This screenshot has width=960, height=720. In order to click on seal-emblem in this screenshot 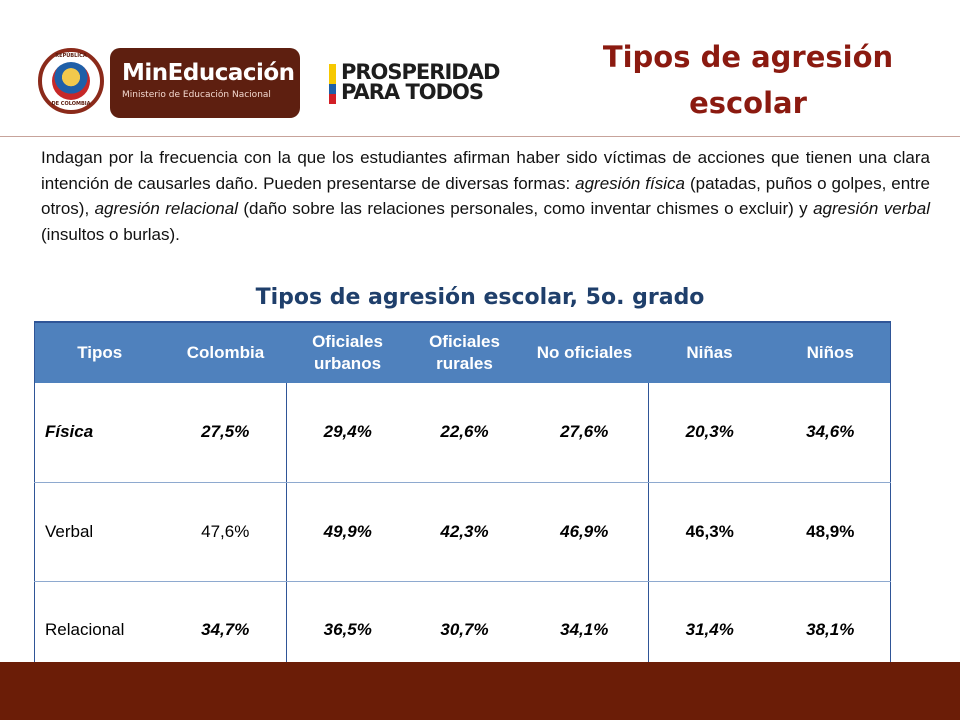, I will do `click(71, 81)`.